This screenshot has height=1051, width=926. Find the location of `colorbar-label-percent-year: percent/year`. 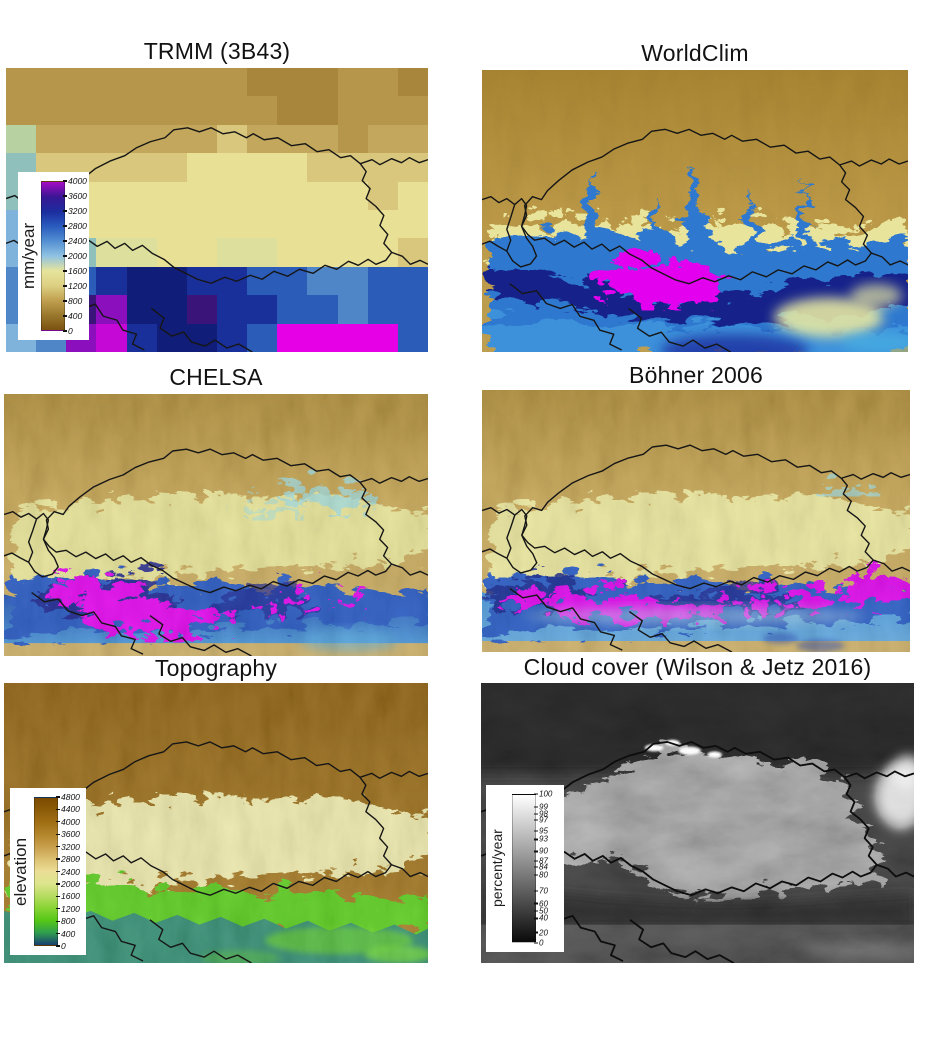

colorbar-label-percent-year: percent/year is located at coordinates (497, 868).